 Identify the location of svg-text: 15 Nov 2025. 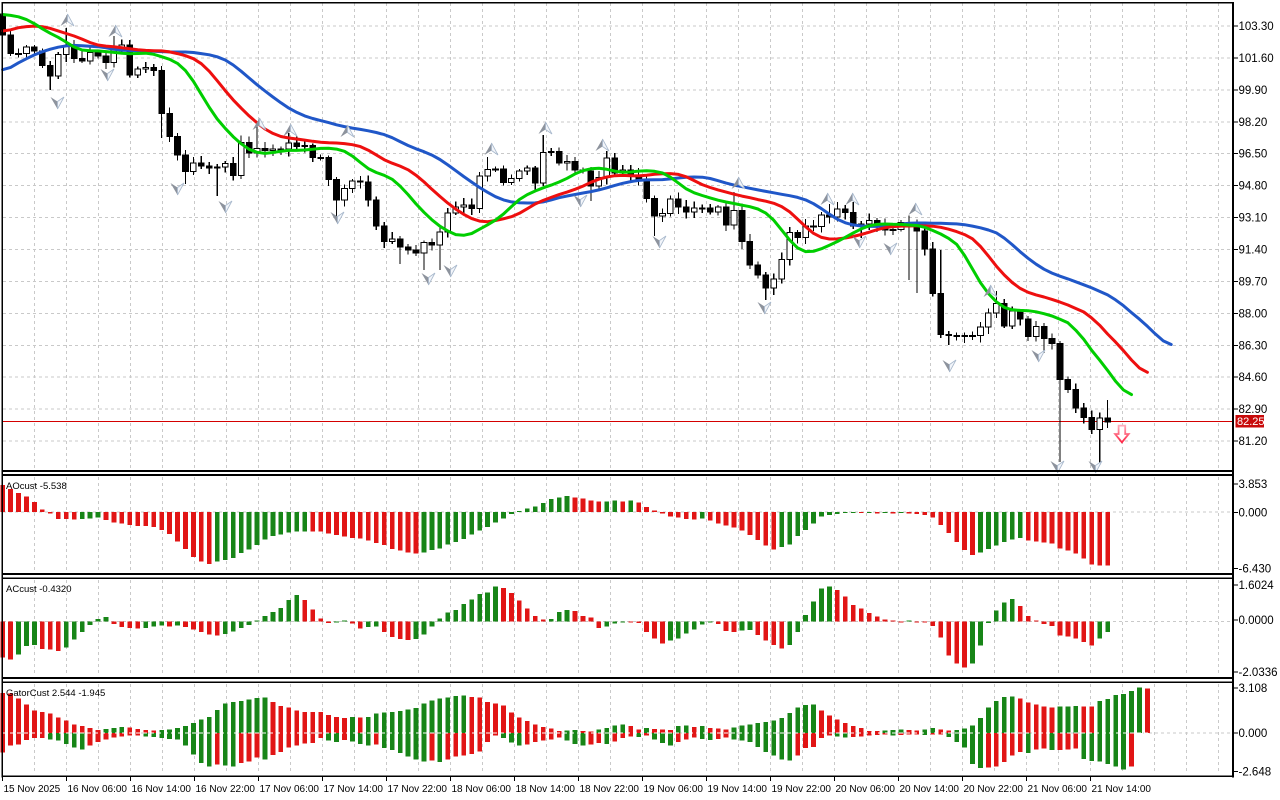
(32, 789).